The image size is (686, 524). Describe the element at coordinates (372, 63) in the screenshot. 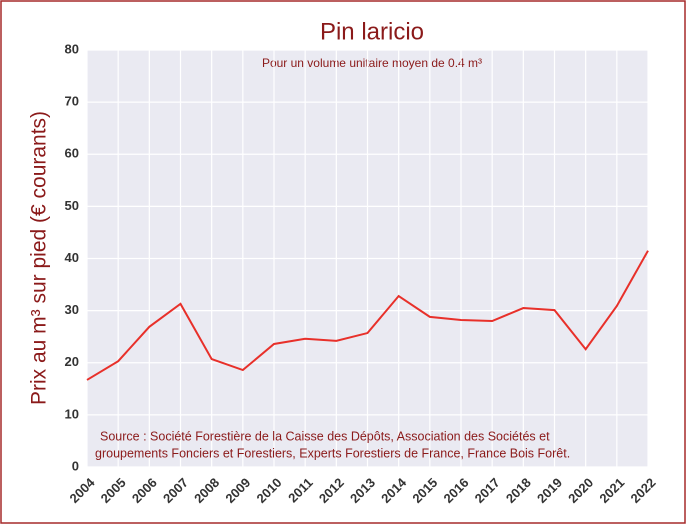

I see `subtitle: Pour un volume unitaire moyen de 0.4 m³` at that location.